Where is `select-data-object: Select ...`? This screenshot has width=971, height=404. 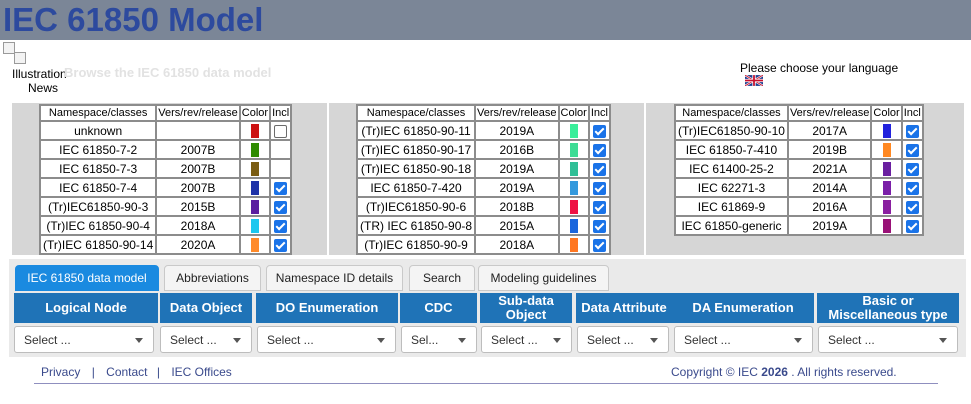
select-data-object: Select ... is located at coordinates (206, 339).